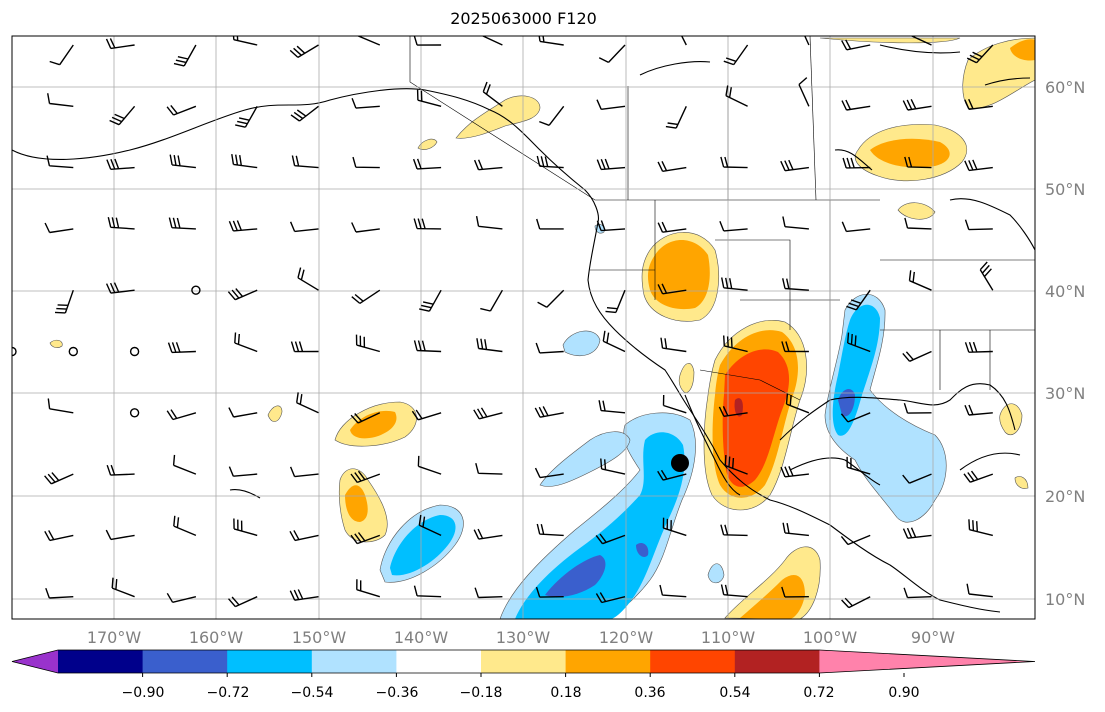 This screenshot has width=1105, height=712. I want to click on lat-label: 30°N, so click(1065, 393).